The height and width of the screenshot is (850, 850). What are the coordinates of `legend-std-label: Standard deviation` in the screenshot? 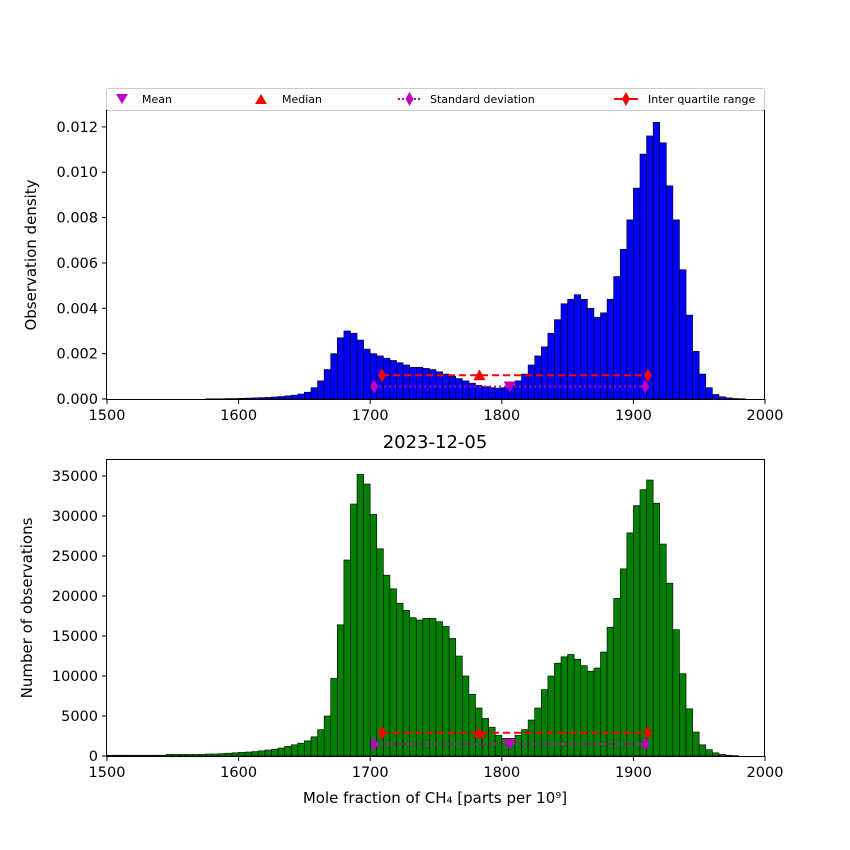 It's located at (482, 99).